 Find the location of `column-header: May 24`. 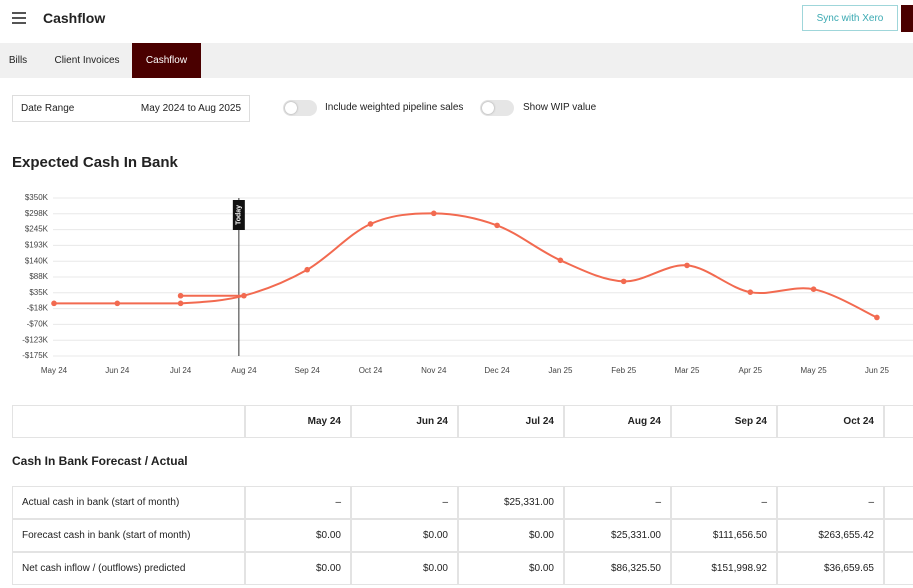

column-header: May 24 is located at coordinates (298, 421).